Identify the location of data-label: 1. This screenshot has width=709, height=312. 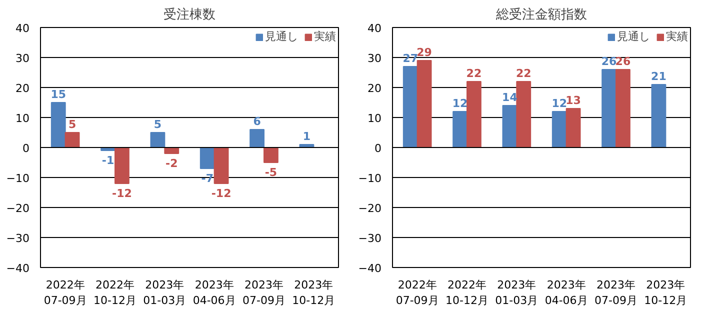
(306, 136).